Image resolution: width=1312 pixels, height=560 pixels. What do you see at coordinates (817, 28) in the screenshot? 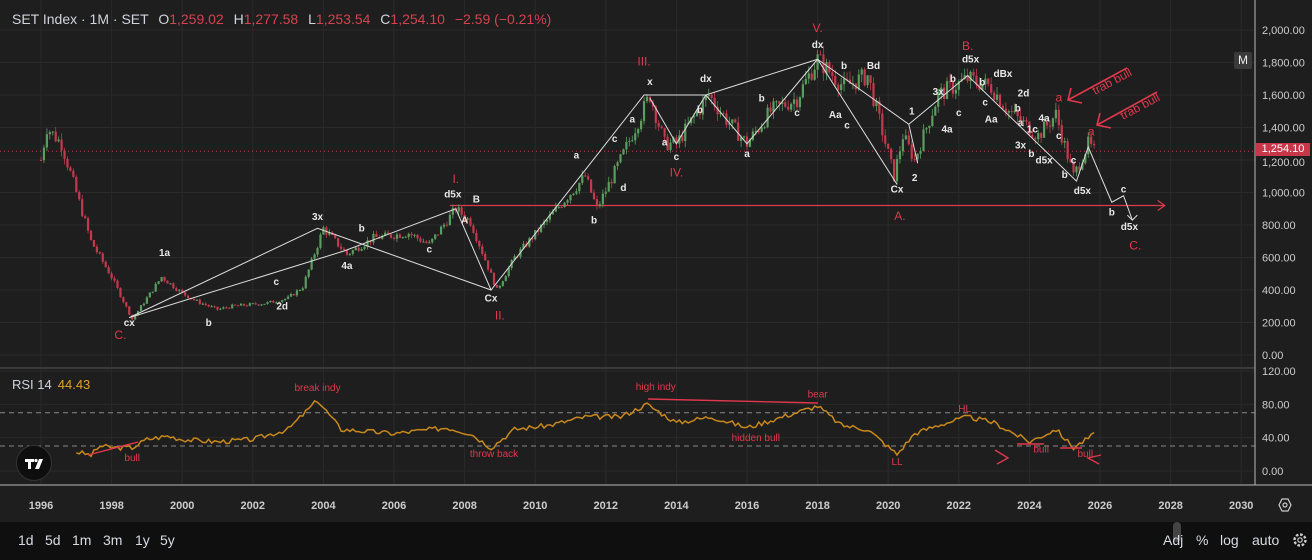
I see `wave-label-major: V.` at bounding box center [817, 28].